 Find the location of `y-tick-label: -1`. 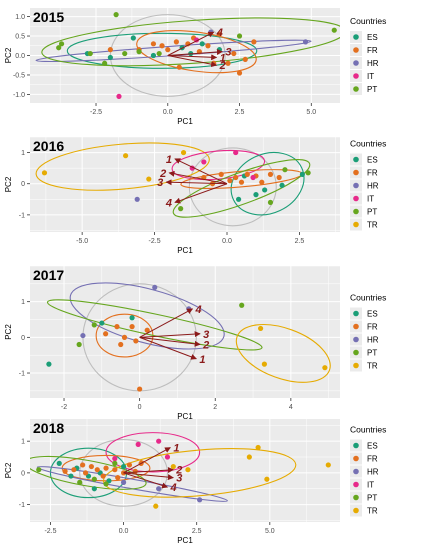

y-tick-label: -1 is located at coordinates (22, 374).